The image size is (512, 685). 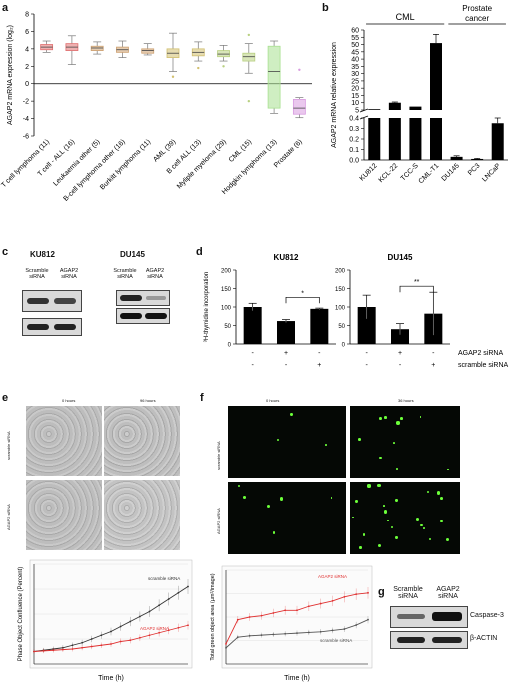 What do you see at coordinates (355, 81) in the screenshot?
I see `panel-b-ytick-label: 25` at bounding box center [355, 81].